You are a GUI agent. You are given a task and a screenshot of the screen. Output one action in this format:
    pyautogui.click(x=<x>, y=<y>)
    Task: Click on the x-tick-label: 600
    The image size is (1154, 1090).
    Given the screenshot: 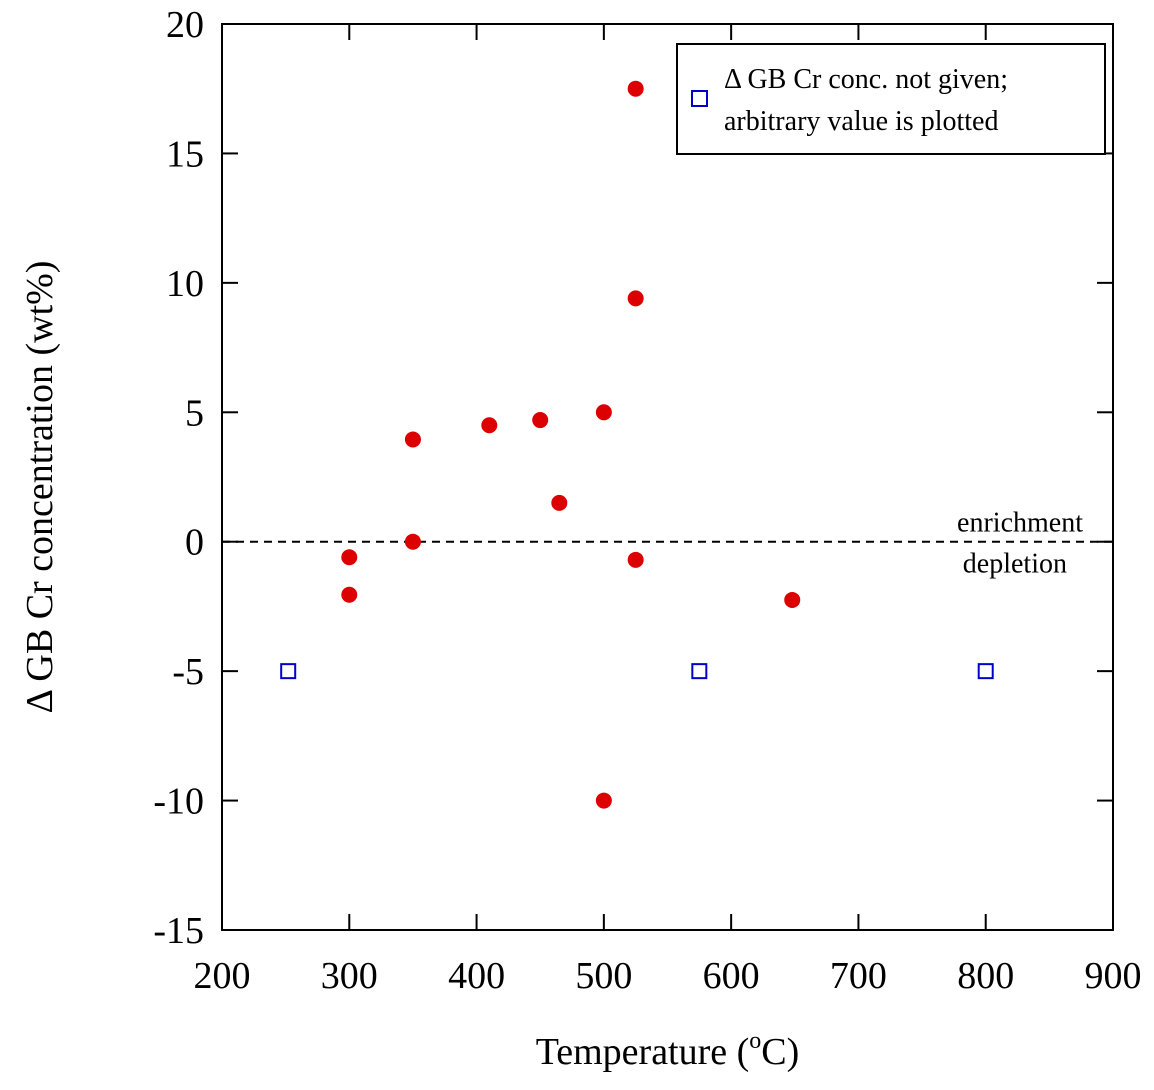 What is the action you would take?
    pyautogui.click(x=731, y=976)
    